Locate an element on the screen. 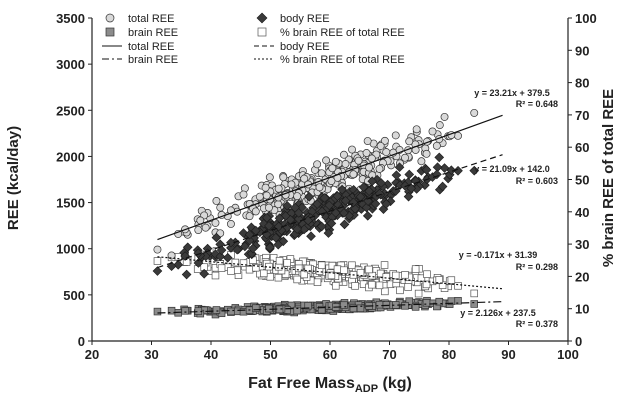 The height and width of the screenshot is (393, 626). y-axis-title: REE (kcal/day) is located at coordinates (13, 178).